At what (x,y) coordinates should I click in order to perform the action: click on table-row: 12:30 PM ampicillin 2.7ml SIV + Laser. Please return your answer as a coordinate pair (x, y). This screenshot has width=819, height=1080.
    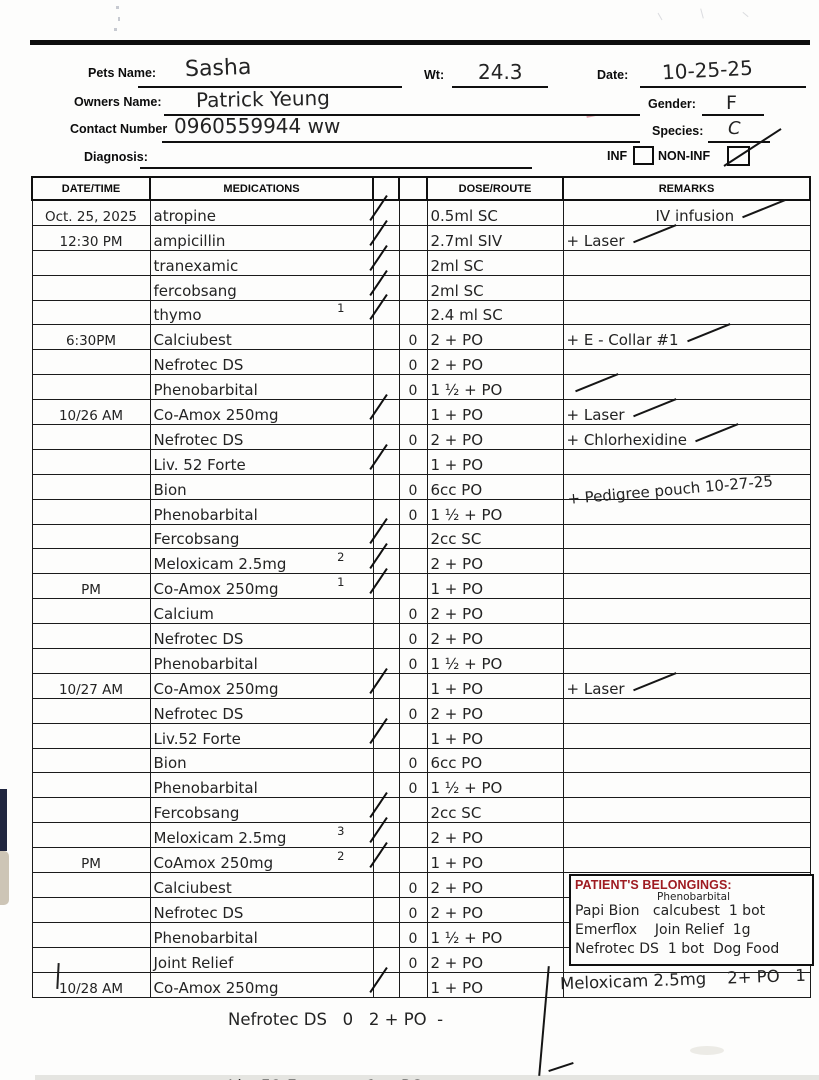
    Looking at the image, I should click on (421, 235).